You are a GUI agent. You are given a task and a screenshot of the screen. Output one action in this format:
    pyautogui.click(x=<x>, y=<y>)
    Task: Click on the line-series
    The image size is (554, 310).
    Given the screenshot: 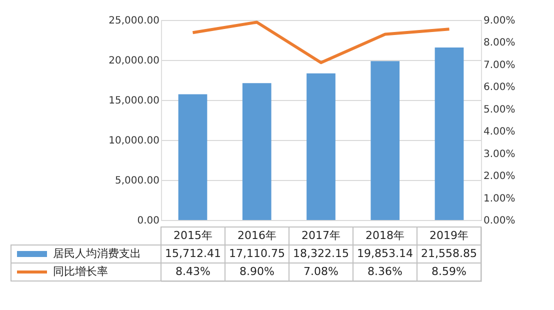 What is the action you would take?
    pyautogui.click(x=321, y=42)
    